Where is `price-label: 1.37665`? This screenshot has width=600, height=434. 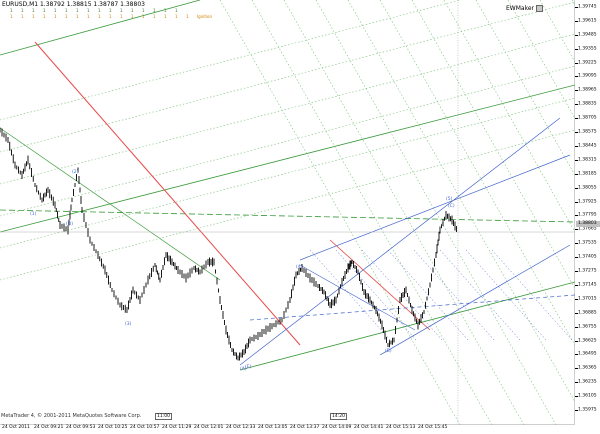 price-label: 1.37665 is located at coordinates (587, 229).